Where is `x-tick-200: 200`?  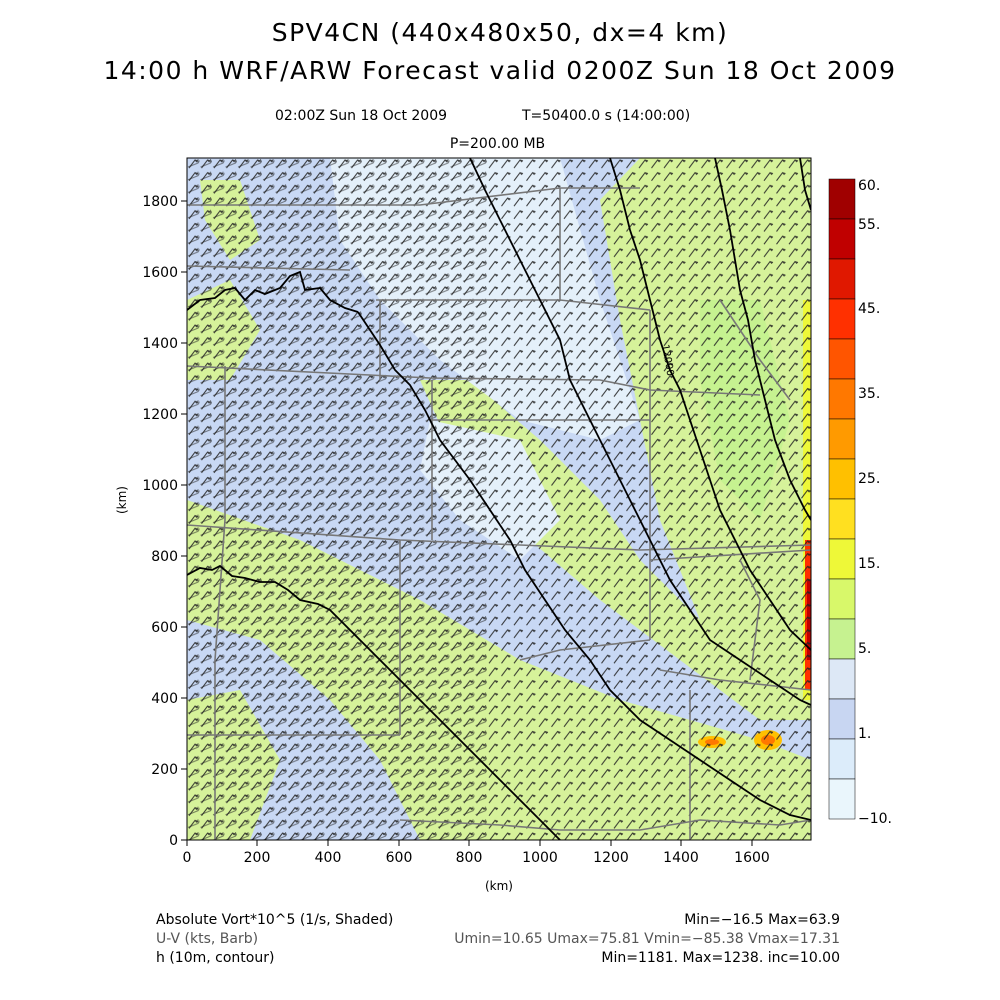 x-tick-200: 200 is located at coordinates (257, 858).